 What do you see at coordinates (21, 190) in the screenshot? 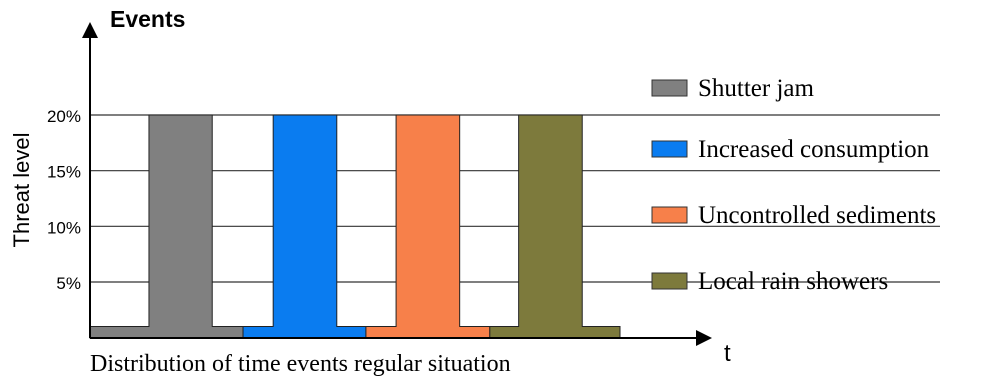
I see `y-axis-label: Threat level` at bounding box center [21, 190].